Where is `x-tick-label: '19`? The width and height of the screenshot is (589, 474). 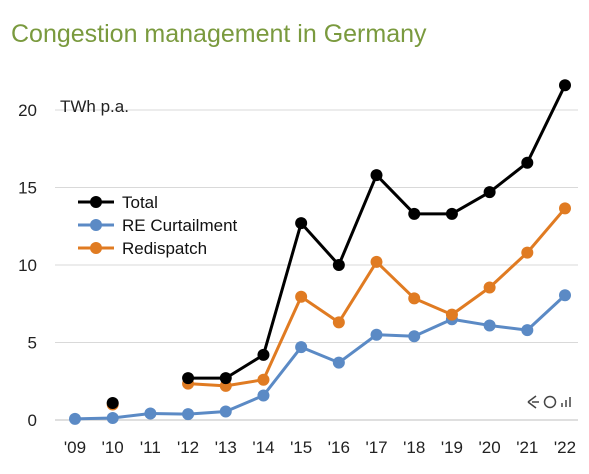 x-tick-label: '19 is located at coordinates (452, 447).